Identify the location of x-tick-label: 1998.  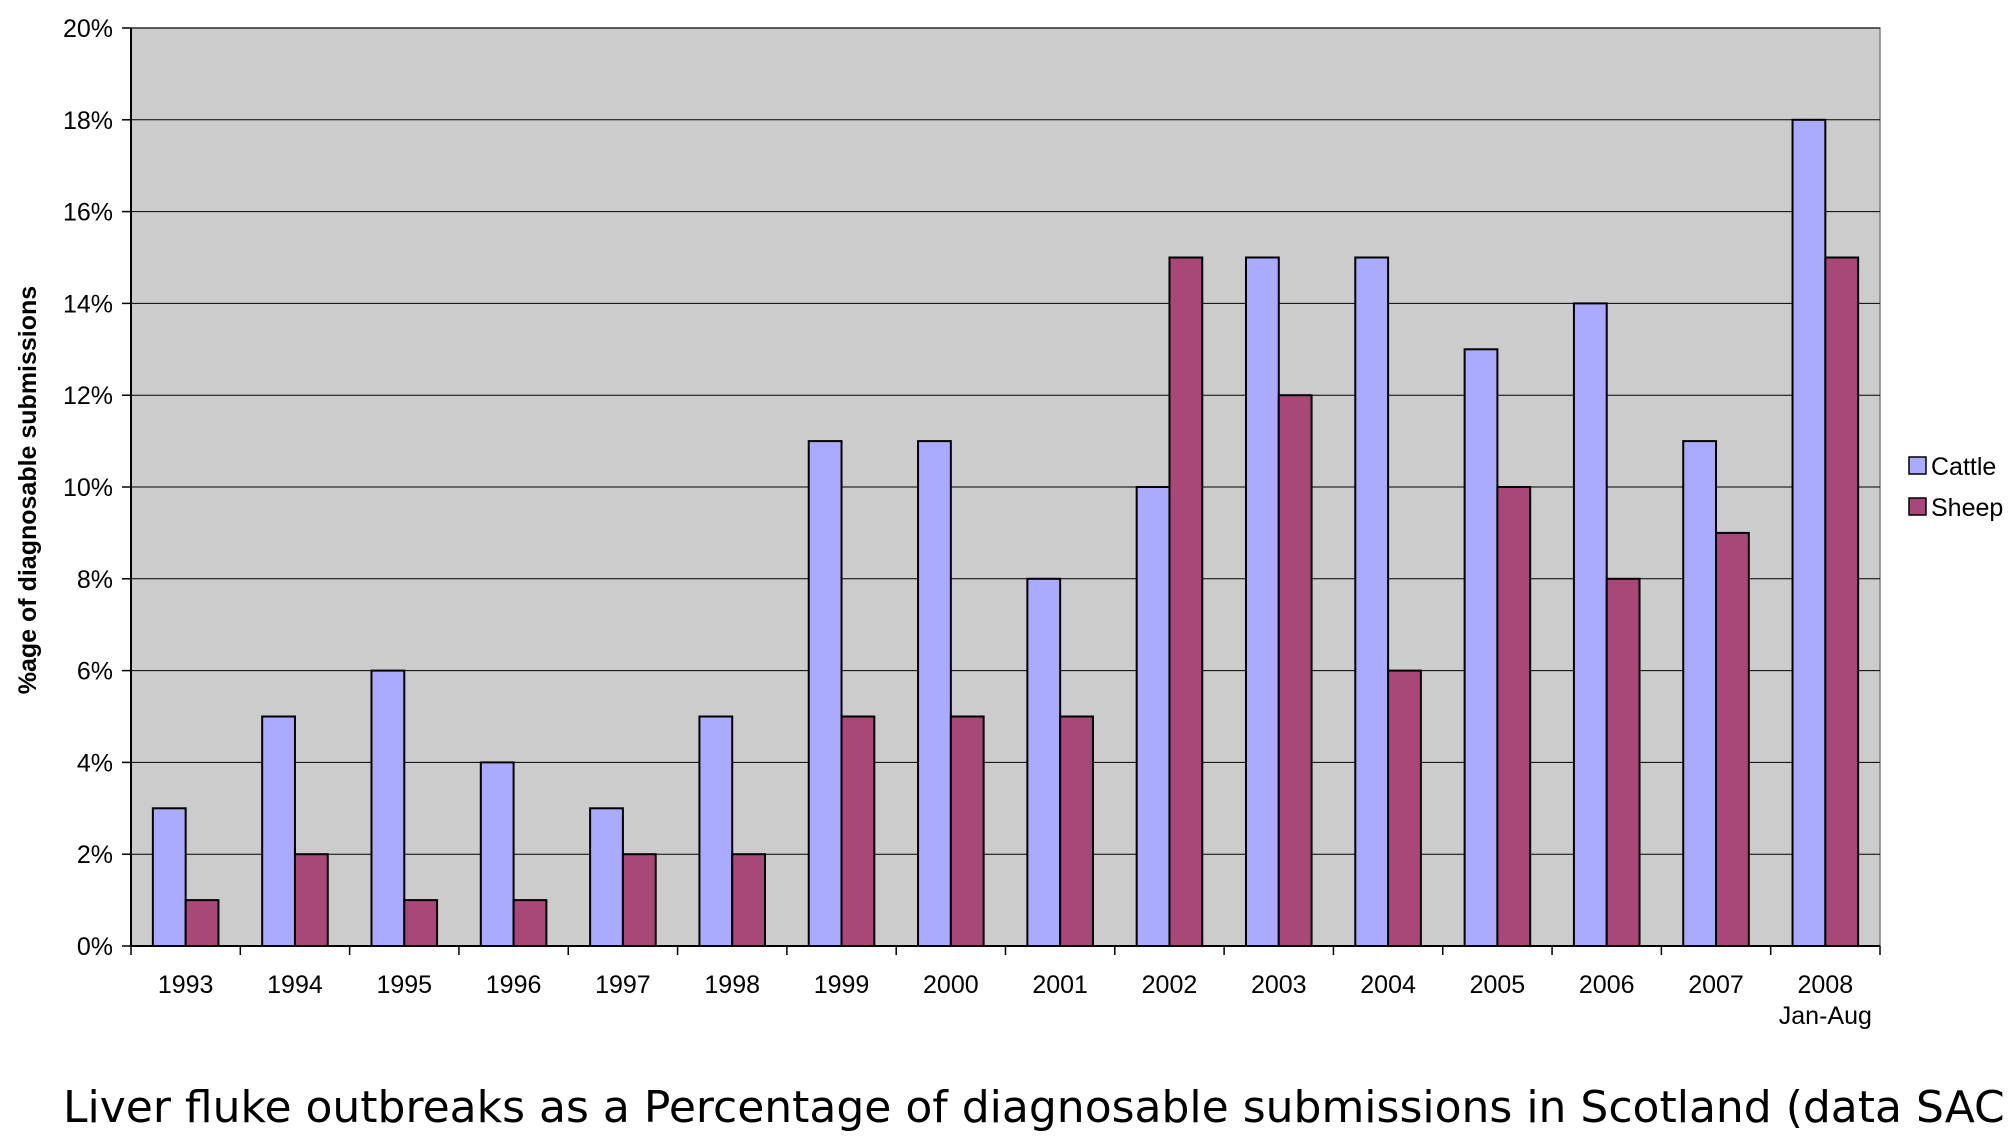
(732, 985).